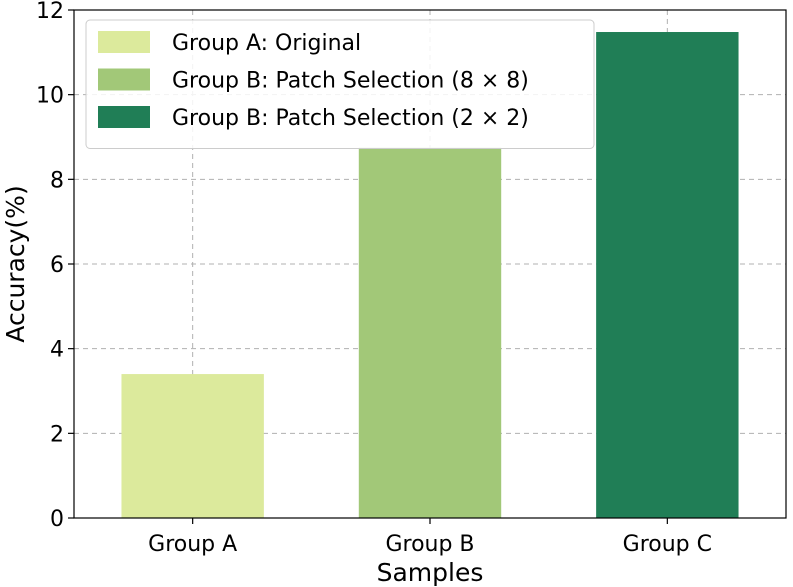 This screenshot has height=587, width=793. What do you see at coordinates (350, 118) in the screenshot?
I see `legend-label: Group B: Patch Selection (2 × 2)` at bounding box center [350, 118].